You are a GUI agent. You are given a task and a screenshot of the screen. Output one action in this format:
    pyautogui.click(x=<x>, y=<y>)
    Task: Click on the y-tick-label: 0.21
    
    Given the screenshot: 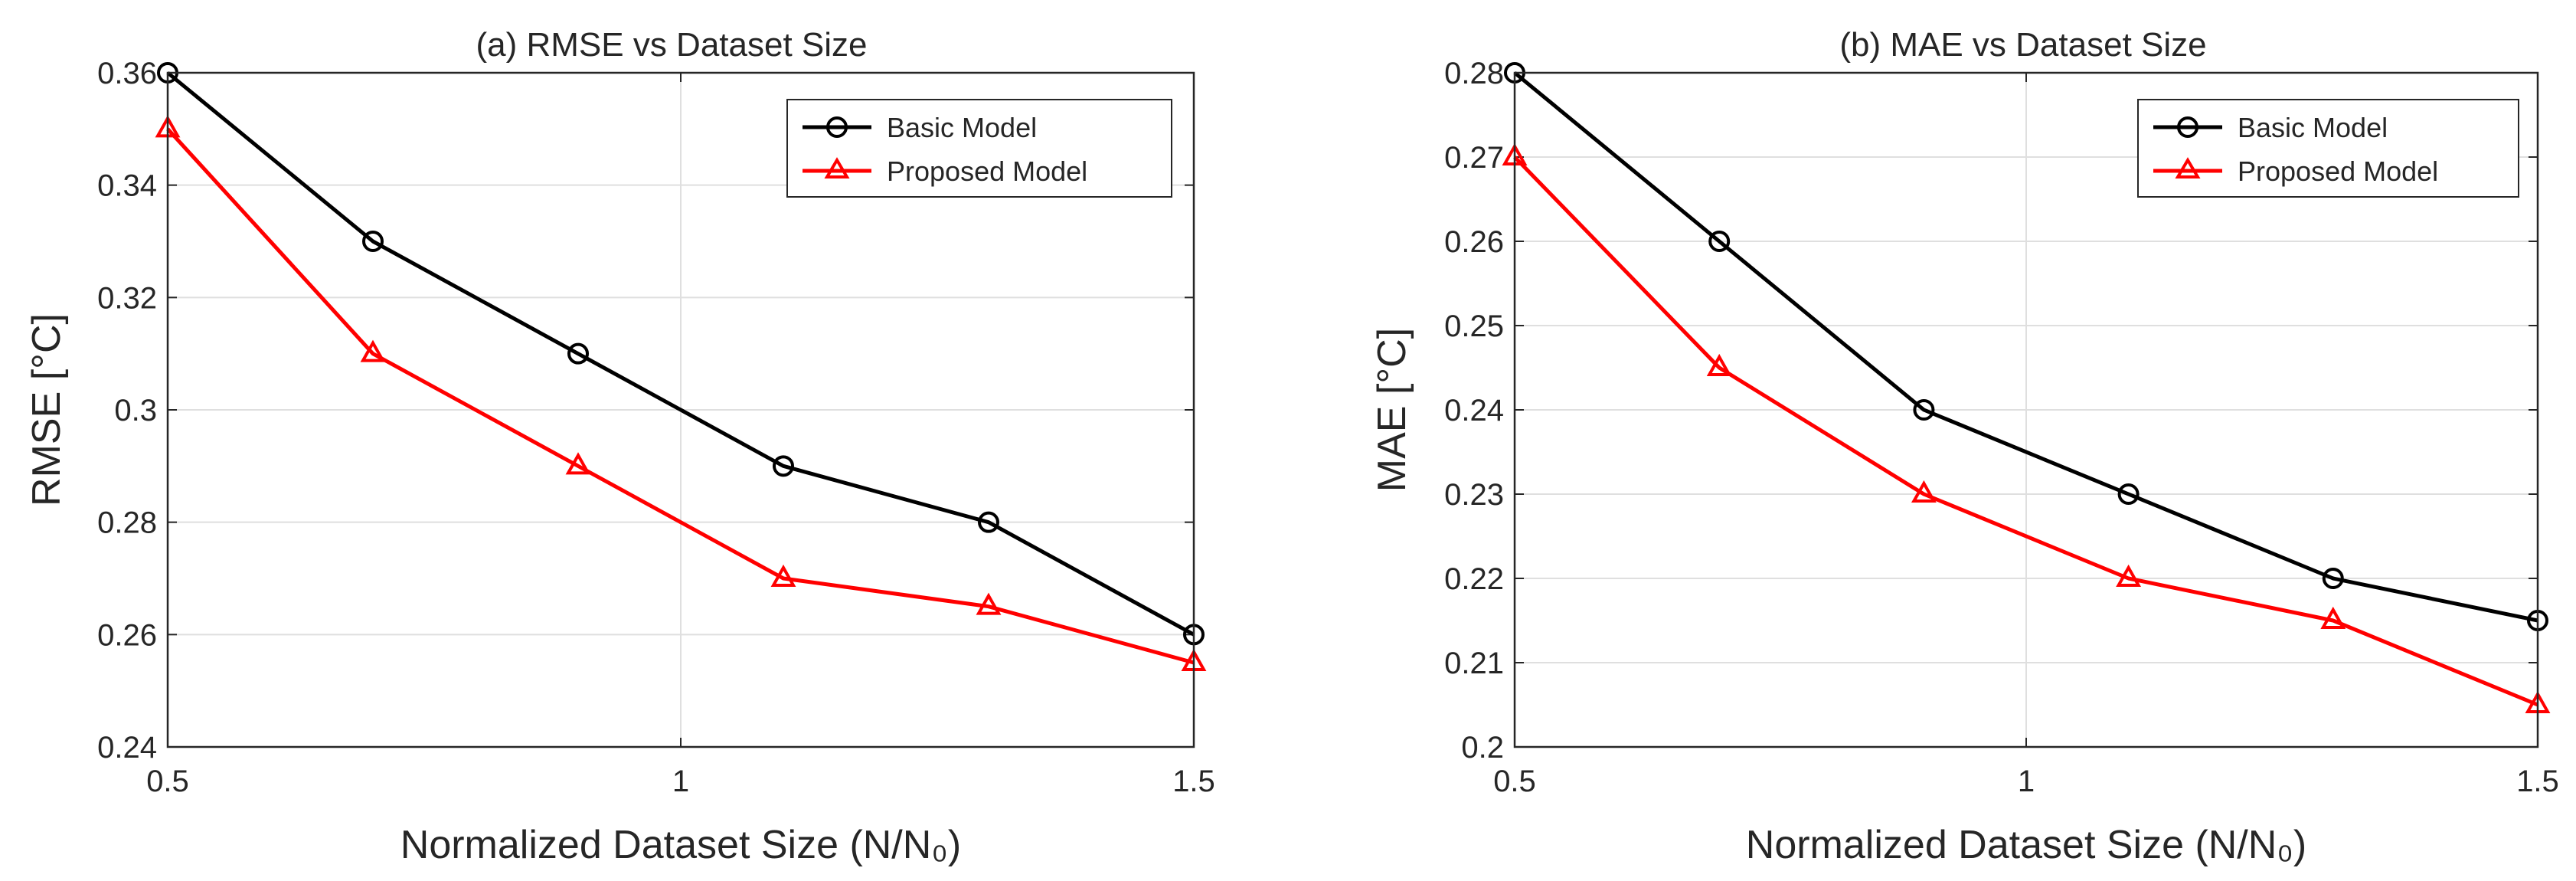 What is the action you would take?
    pyautogui.click(x=1474, y=663)
    